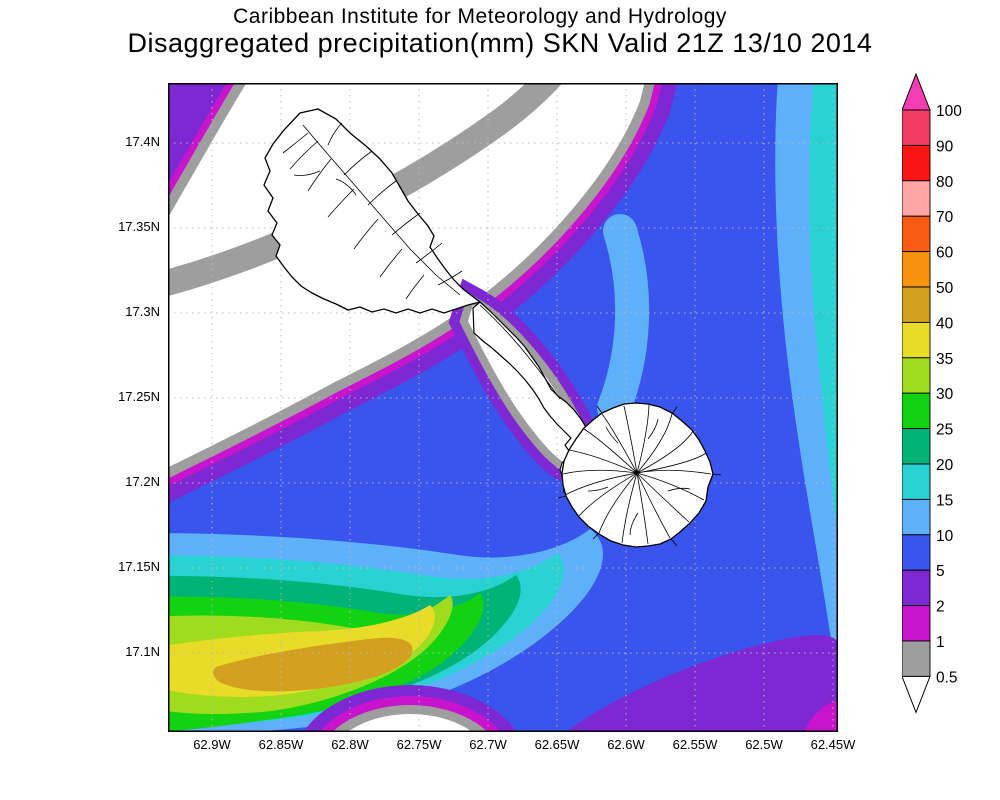 Image resolution: width=1000 pixels, height=800 pixels. Describe the element at coordinates (139, 226) in the screenshot. I see `lat-tick-label: 17.35N` at that location.